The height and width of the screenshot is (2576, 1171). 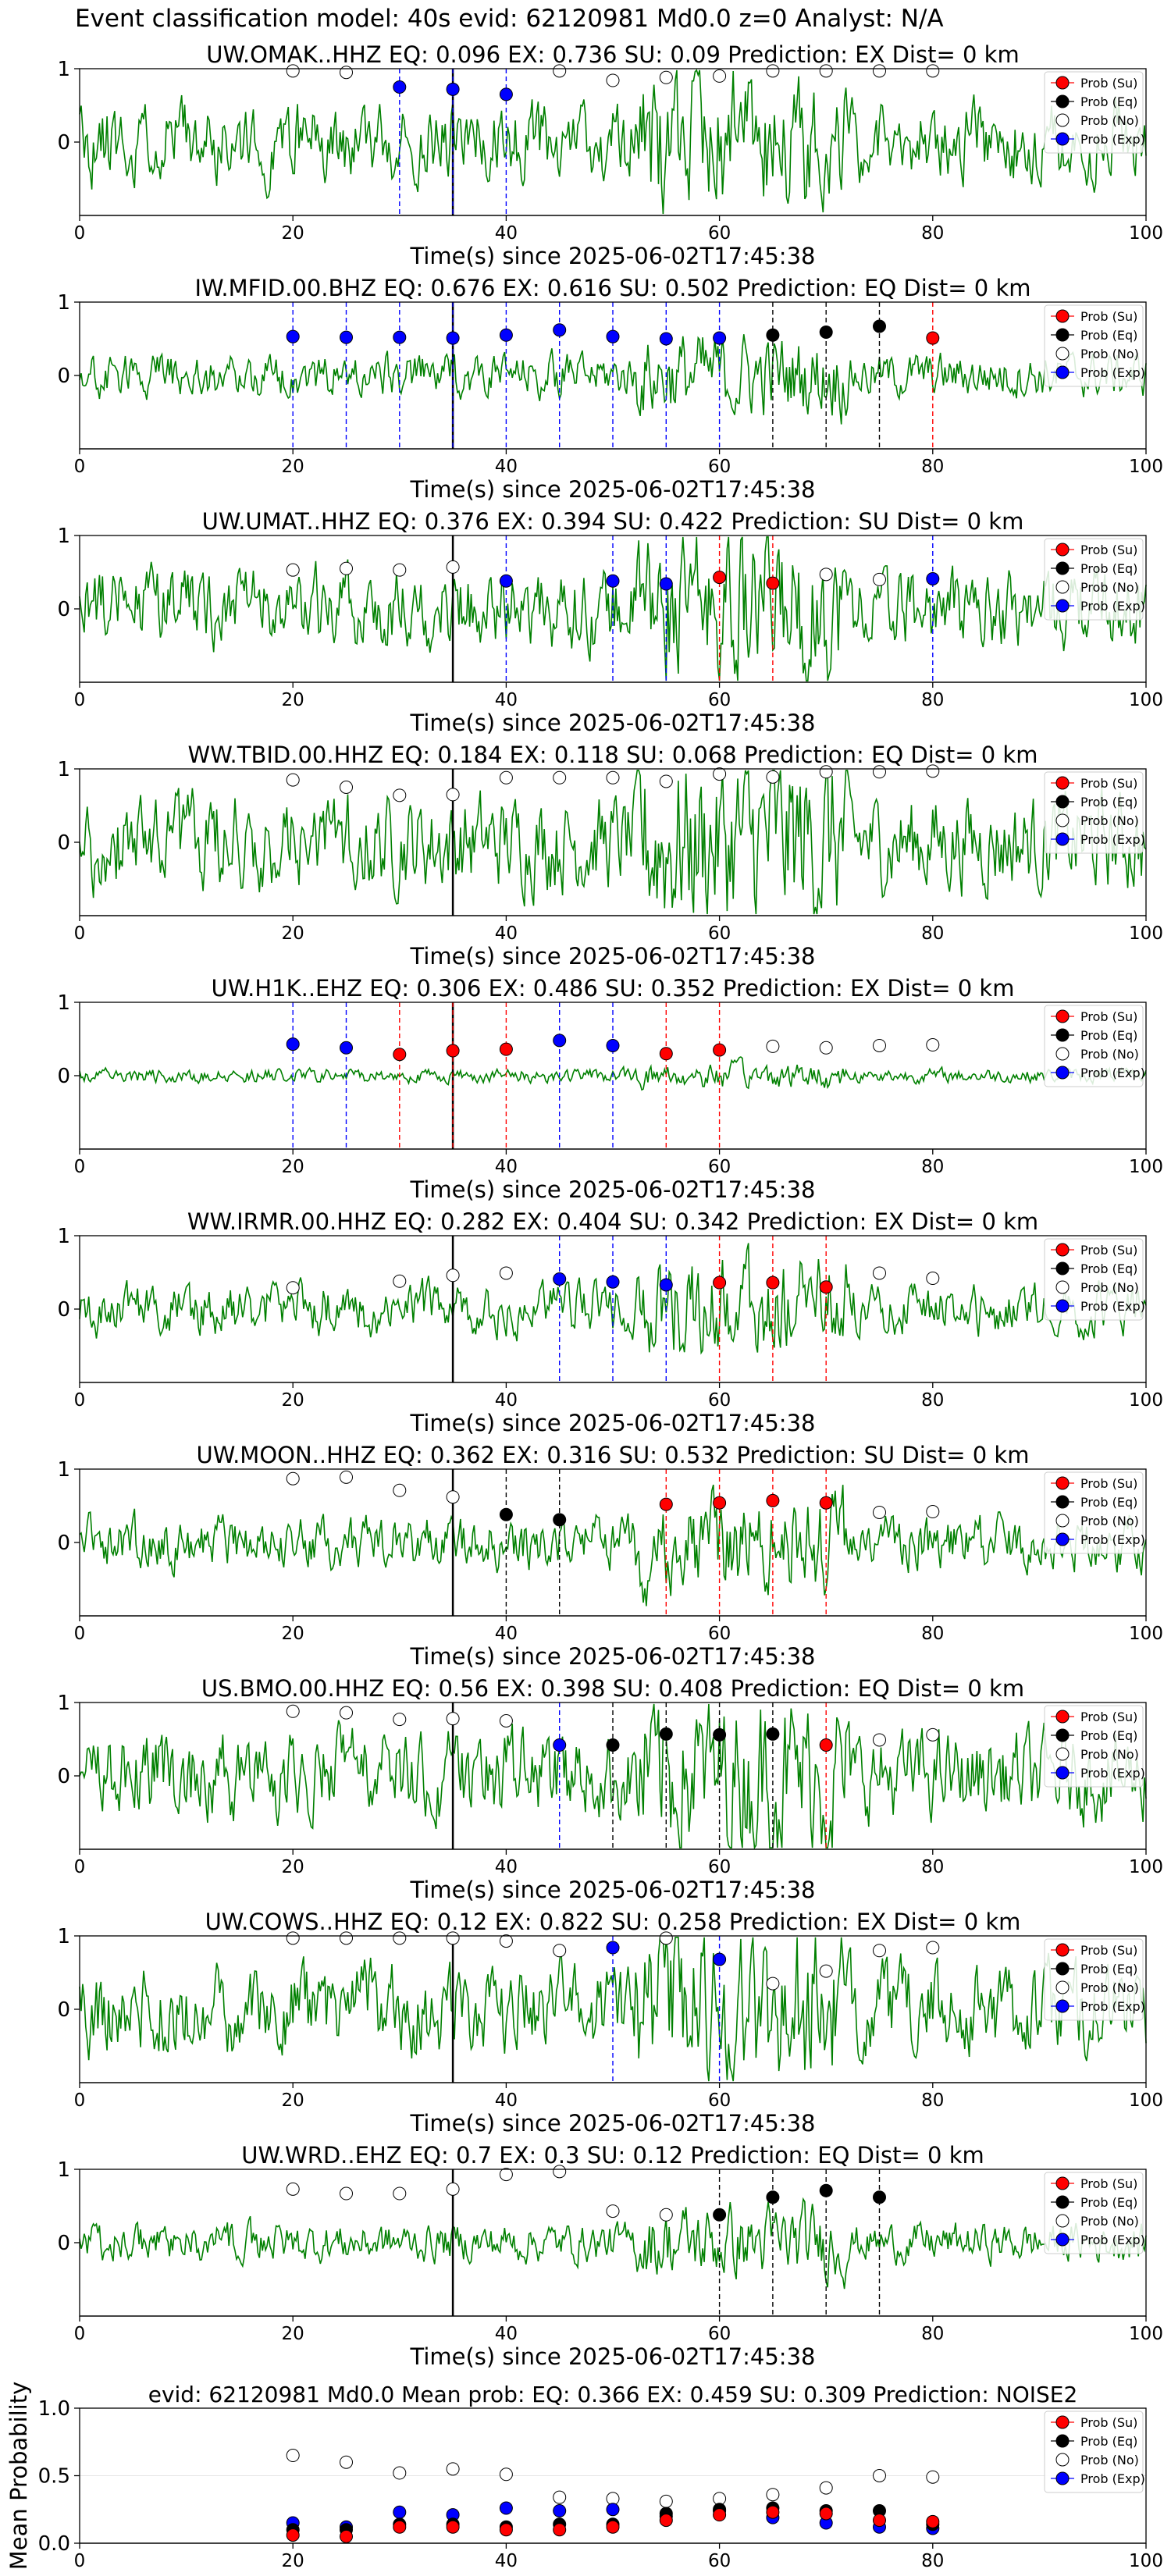 What do you see at coordinates (613, 1073) in the screenshot?
I see `waveform-trace` at bounding box center [613, 1073].